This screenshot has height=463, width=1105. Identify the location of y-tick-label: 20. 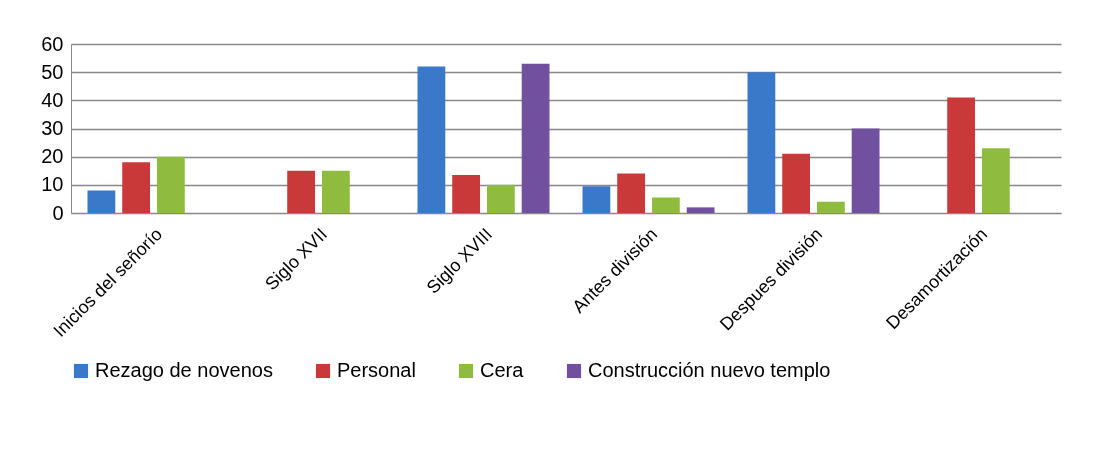
(52, 156).